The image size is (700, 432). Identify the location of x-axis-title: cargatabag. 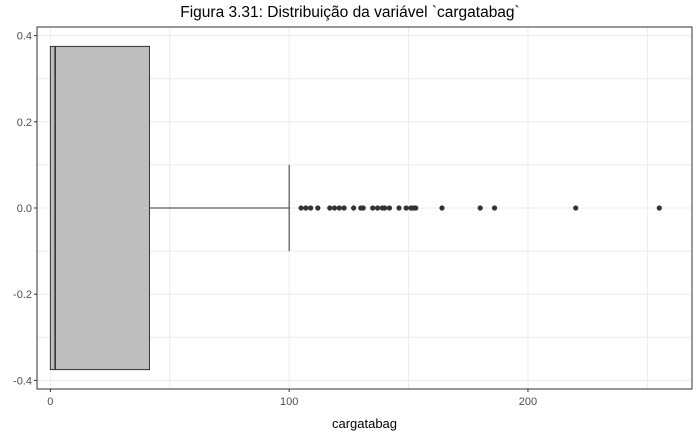
(364, 423).